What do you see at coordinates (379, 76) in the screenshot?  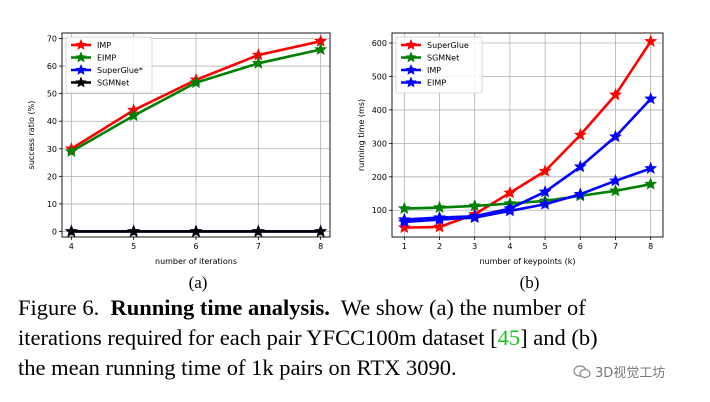 I see `chartb-ytick-label: 500` at bounding box center [379, 76].